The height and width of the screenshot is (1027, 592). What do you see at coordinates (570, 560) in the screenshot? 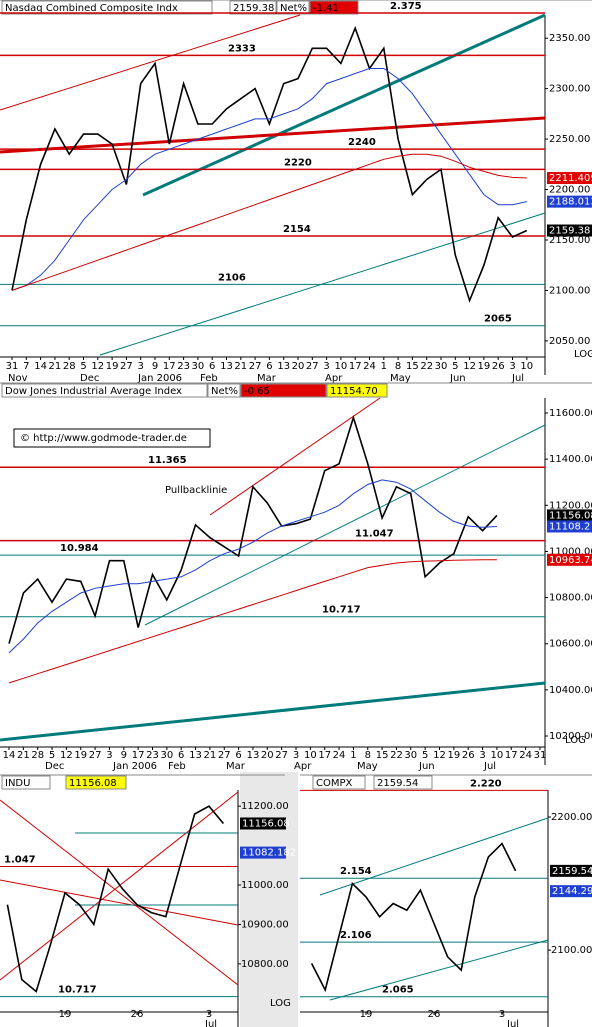
I see `price-marker-label: 10963.74` at bounding box center [570, 560].